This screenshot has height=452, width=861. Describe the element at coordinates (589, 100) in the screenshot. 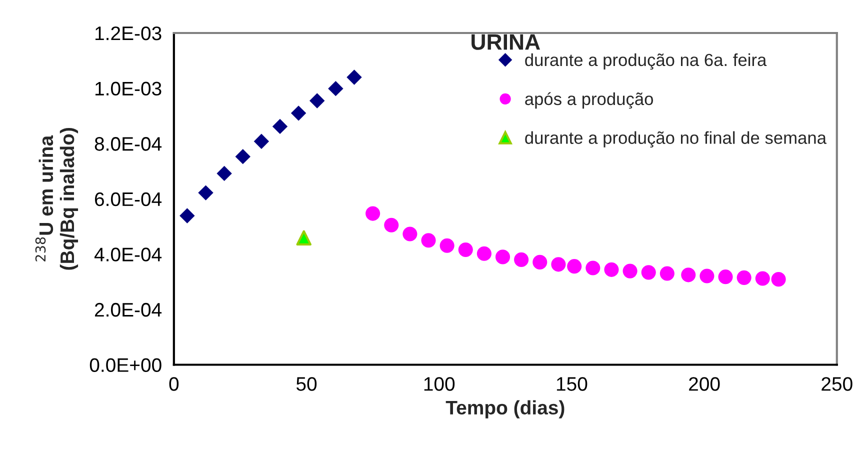

I see `legend-label: após a produção` at that location.